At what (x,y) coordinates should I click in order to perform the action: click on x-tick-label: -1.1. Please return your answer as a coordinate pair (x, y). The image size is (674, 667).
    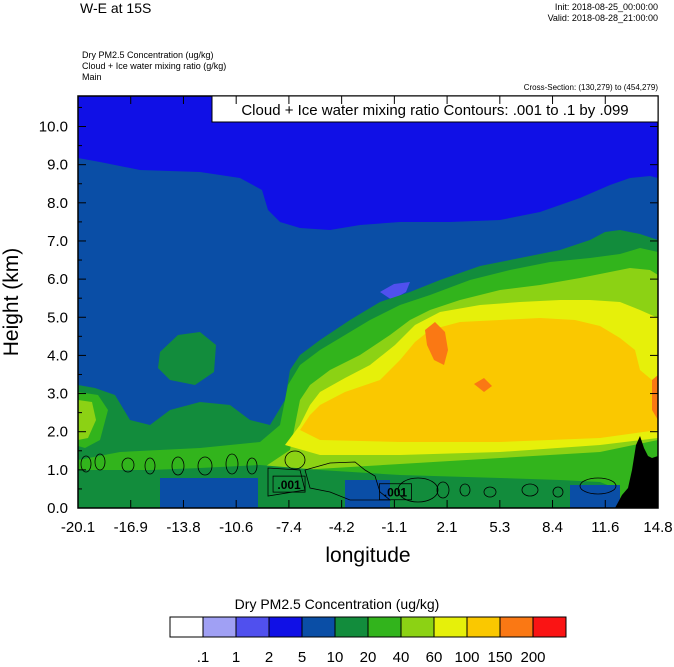
    Looking at the image, I should click on (394, 527).